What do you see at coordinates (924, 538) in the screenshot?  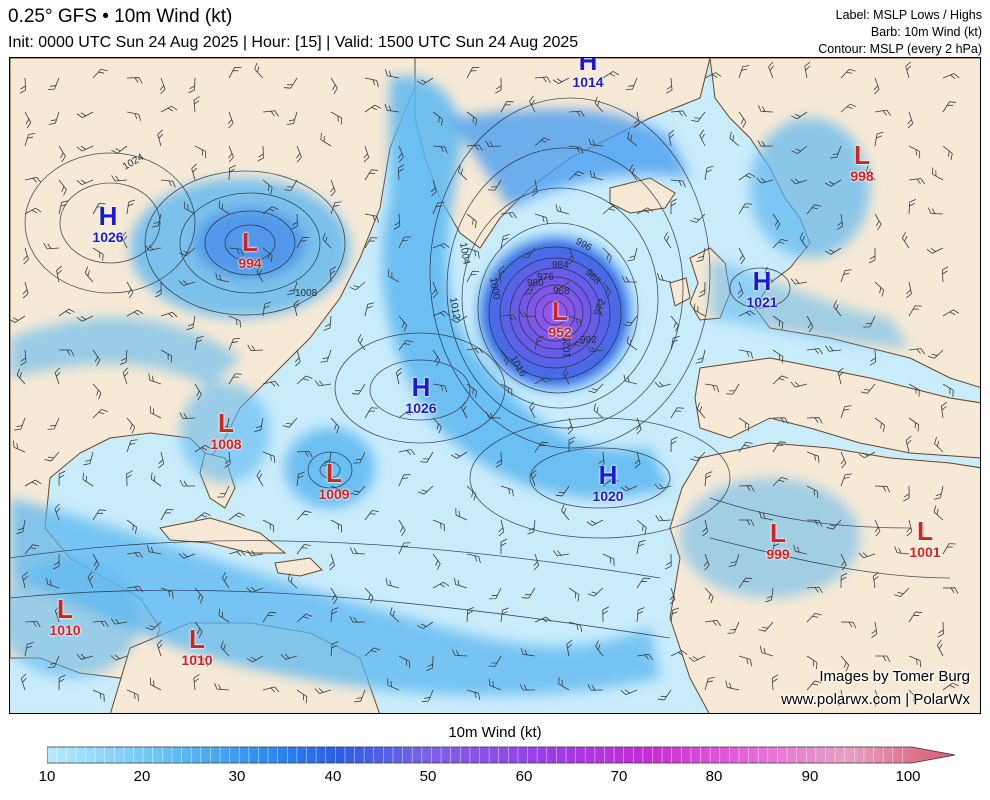 I see `low-pressure-center: L 1001` at bounding box center [924, 538].